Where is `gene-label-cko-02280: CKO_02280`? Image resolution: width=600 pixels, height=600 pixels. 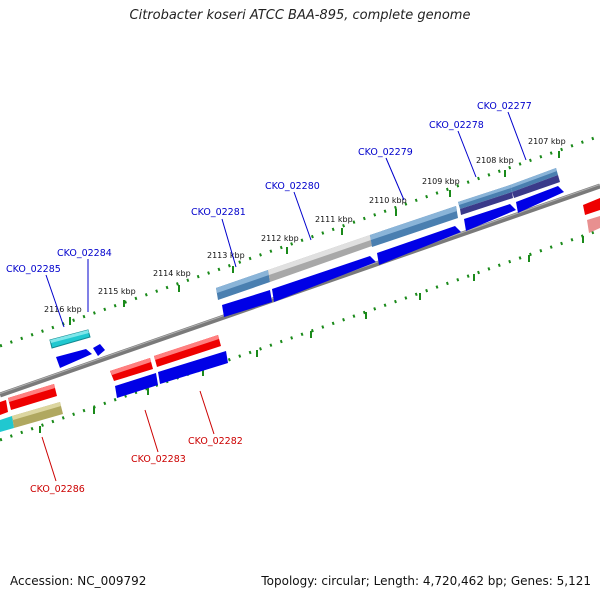 gene-label-cko-02280: CKO_02280 is located at coordinates (292, 186).